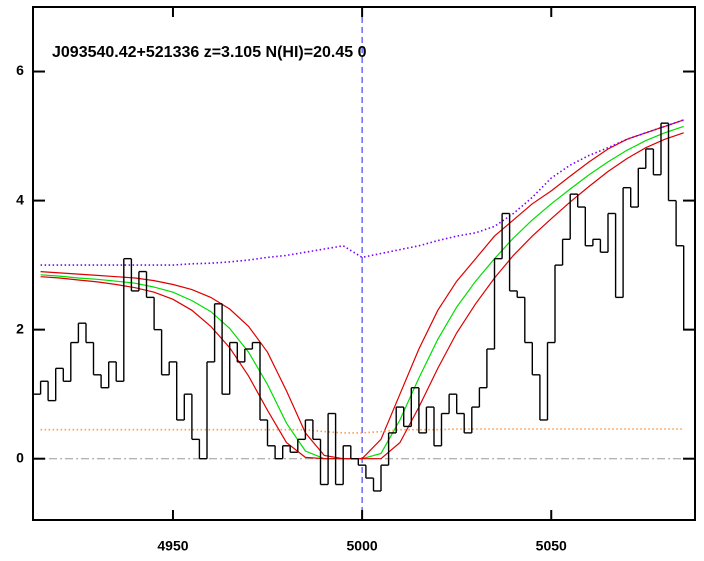 The width and height of the screenshot is (704, 561). What do you see at coordinates (20, 328) in the screenshot?
I see `y-tick-label: 2` at bounding box center [20, 328].